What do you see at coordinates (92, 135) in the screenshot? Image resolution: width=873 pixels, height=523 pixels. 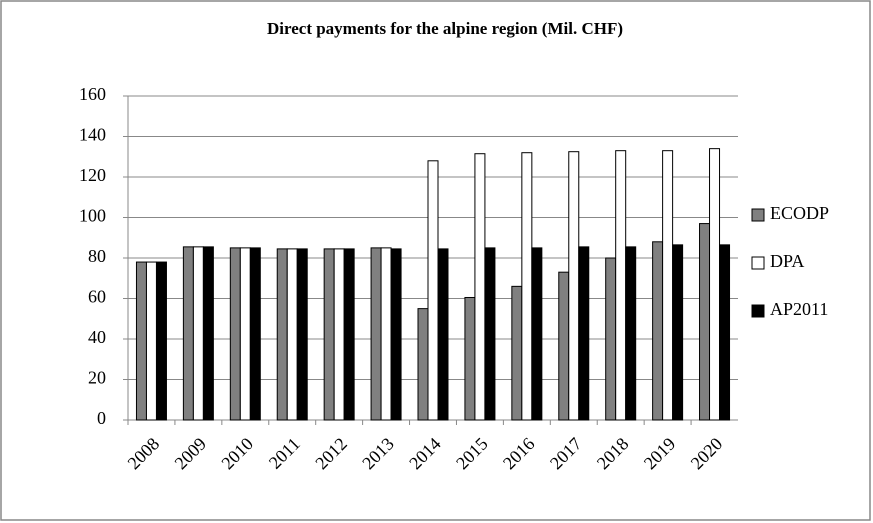 I see `y-tick-label: 140` at bounding box center [92, 135].